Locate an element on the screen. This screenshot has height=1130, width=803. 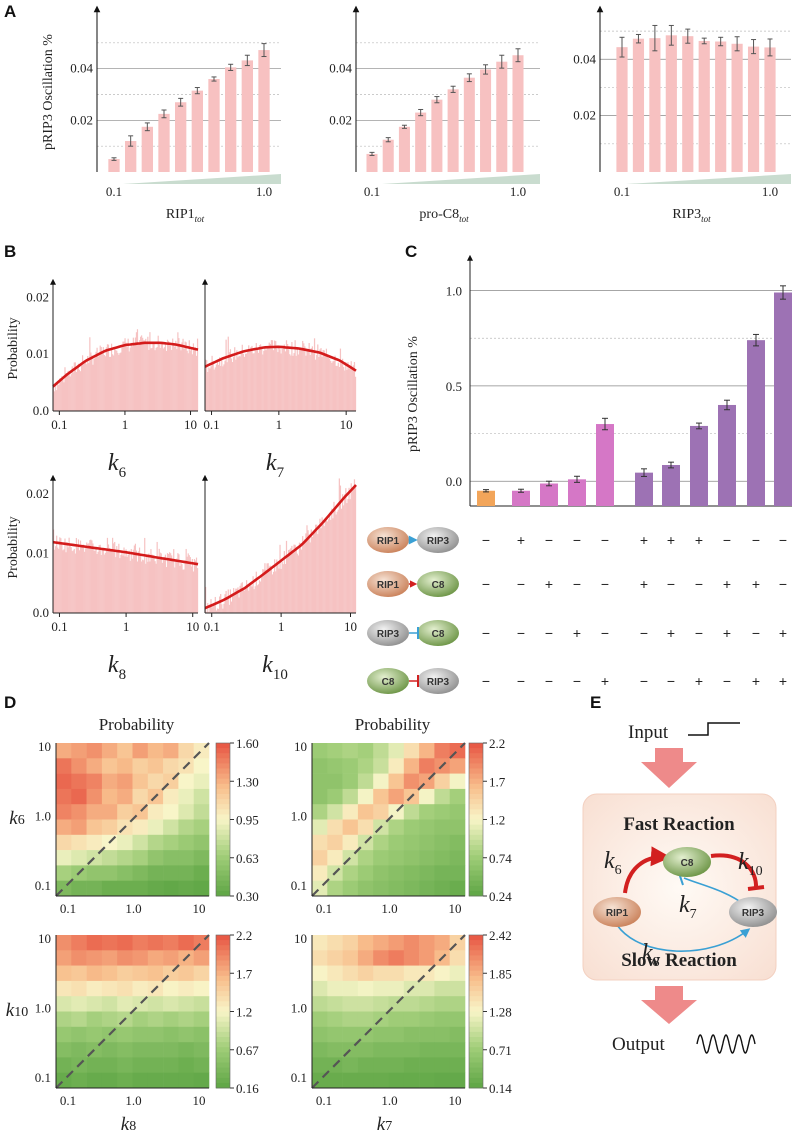
param-subscript: 6 is located at coordinates (123, 473).